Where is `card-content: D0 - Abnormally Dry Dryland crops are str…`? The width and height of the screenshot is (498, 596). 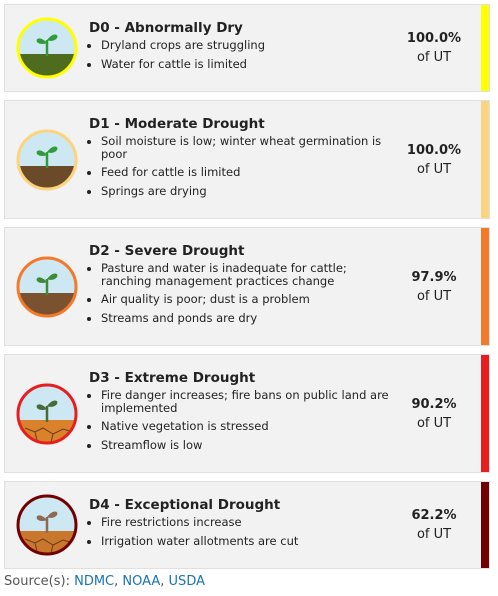 card-content: D0 - Abnormally Dry Dryland crops are str… is located at coordinates (239, 48).